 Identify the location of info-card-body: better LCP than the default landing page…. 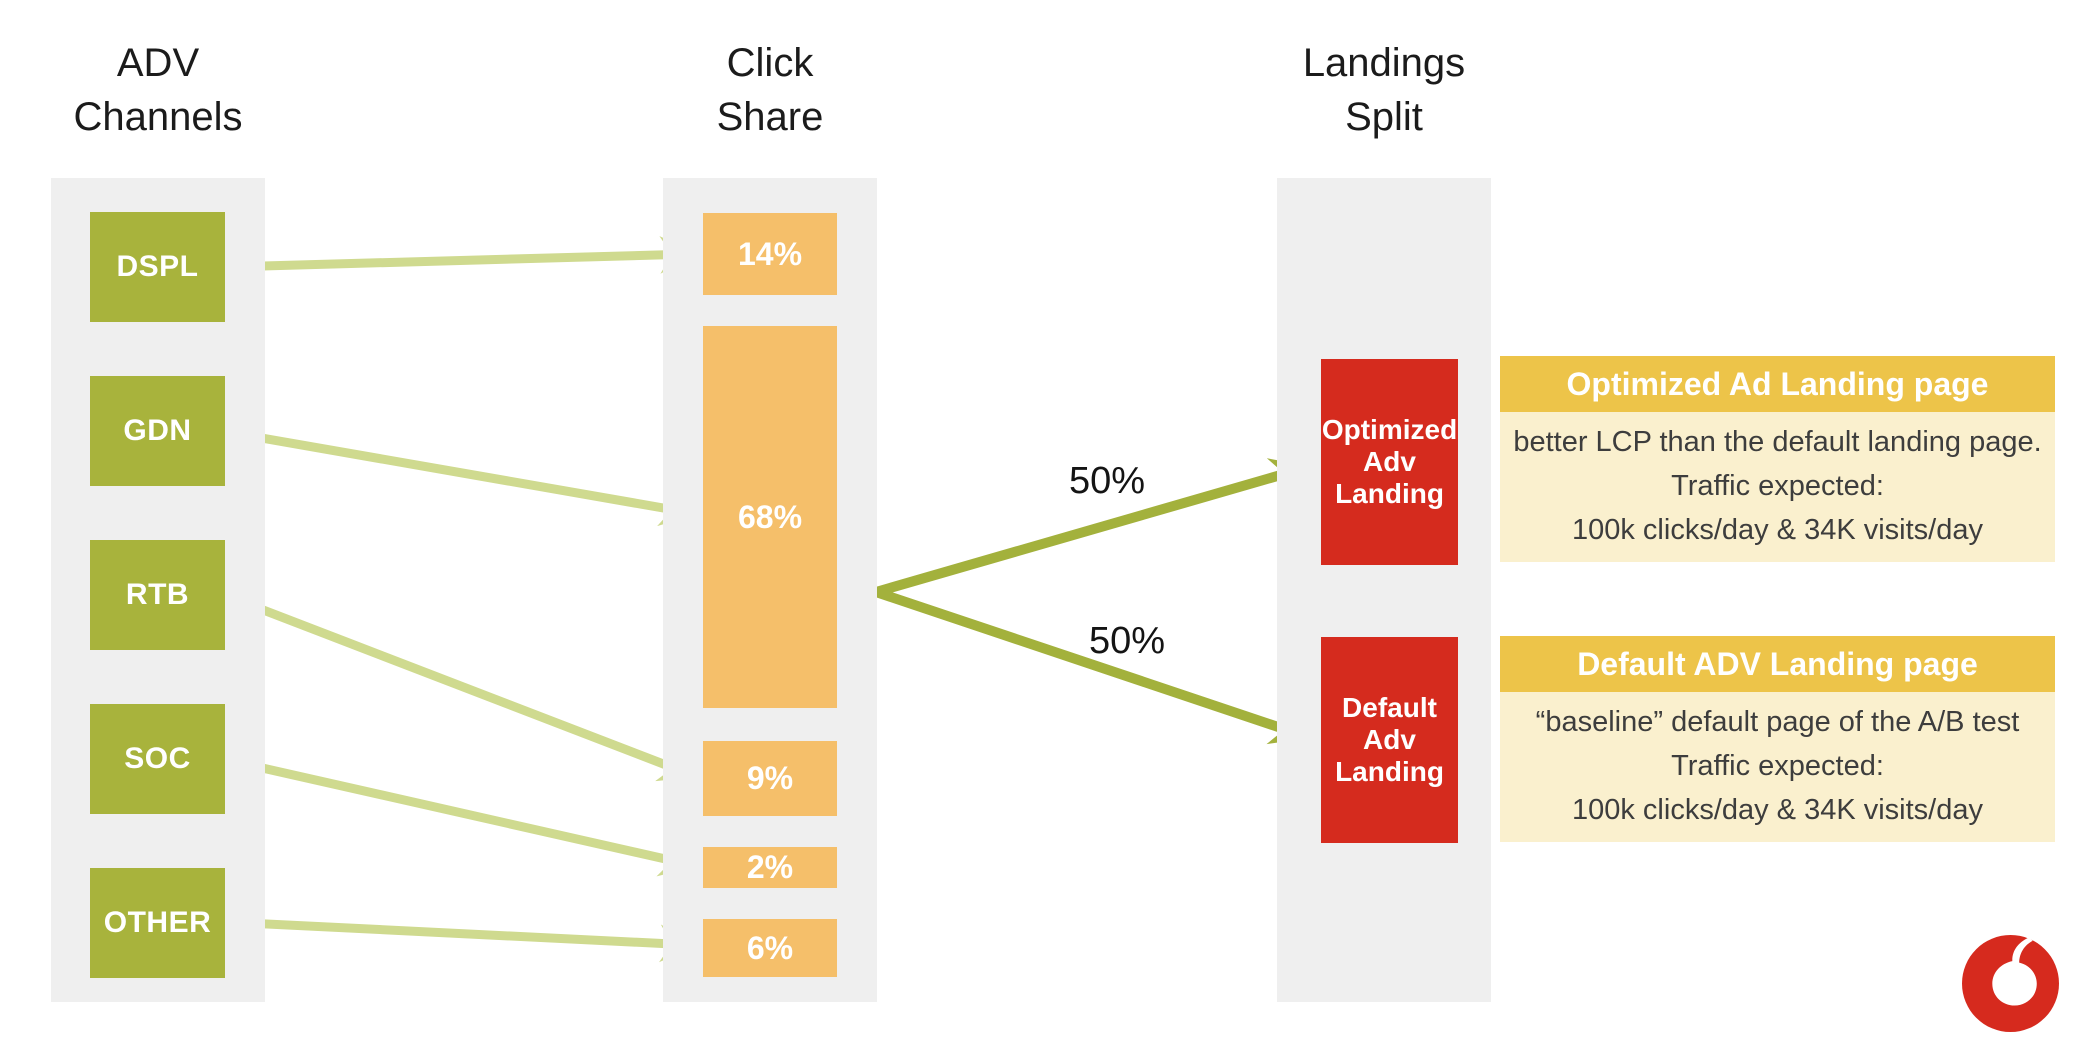
(1777, 487).